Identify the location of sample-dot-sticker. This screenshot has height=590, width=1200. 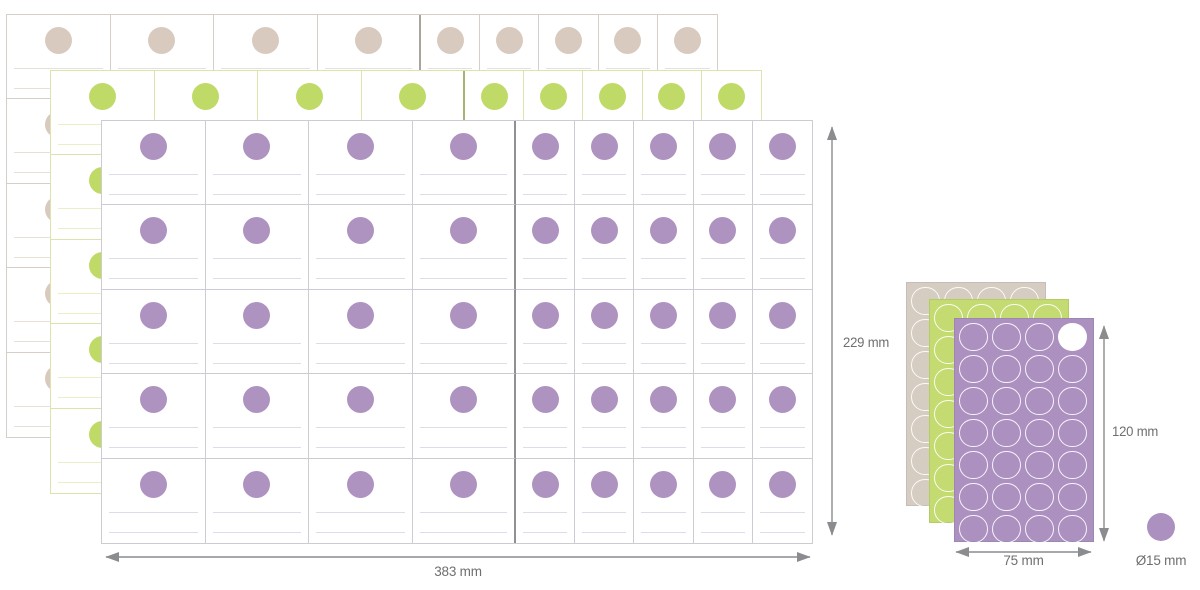
(1161, 527).